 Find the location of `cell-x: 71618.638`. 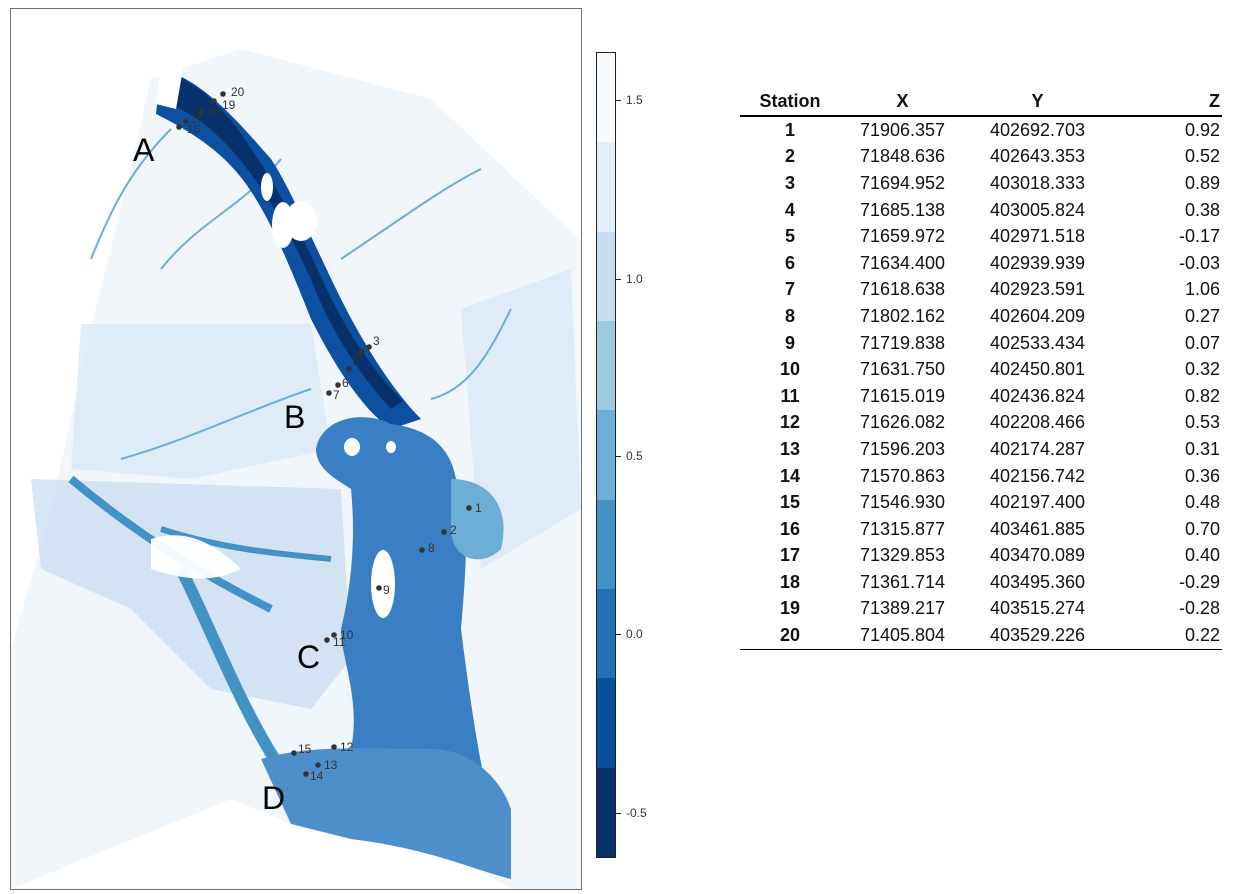

cell-x: 71618.638 is located at coordinates (902, 289).